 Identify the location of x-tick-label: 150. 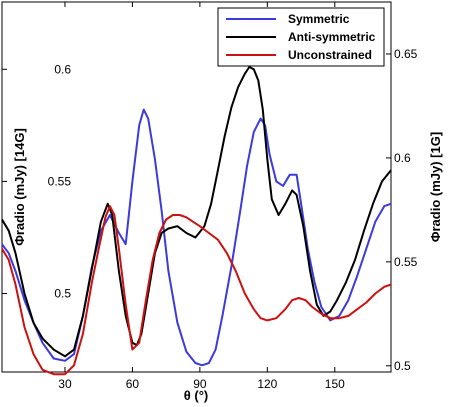
(335, 384).